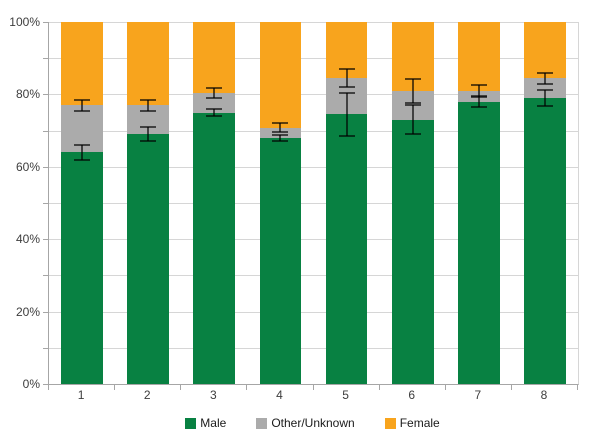 The image size is (600, 441). What do you see at coordinates (24, 22) in the screenshot?
I see `y-axis-label: 100%` at bounding box center [24, 22].